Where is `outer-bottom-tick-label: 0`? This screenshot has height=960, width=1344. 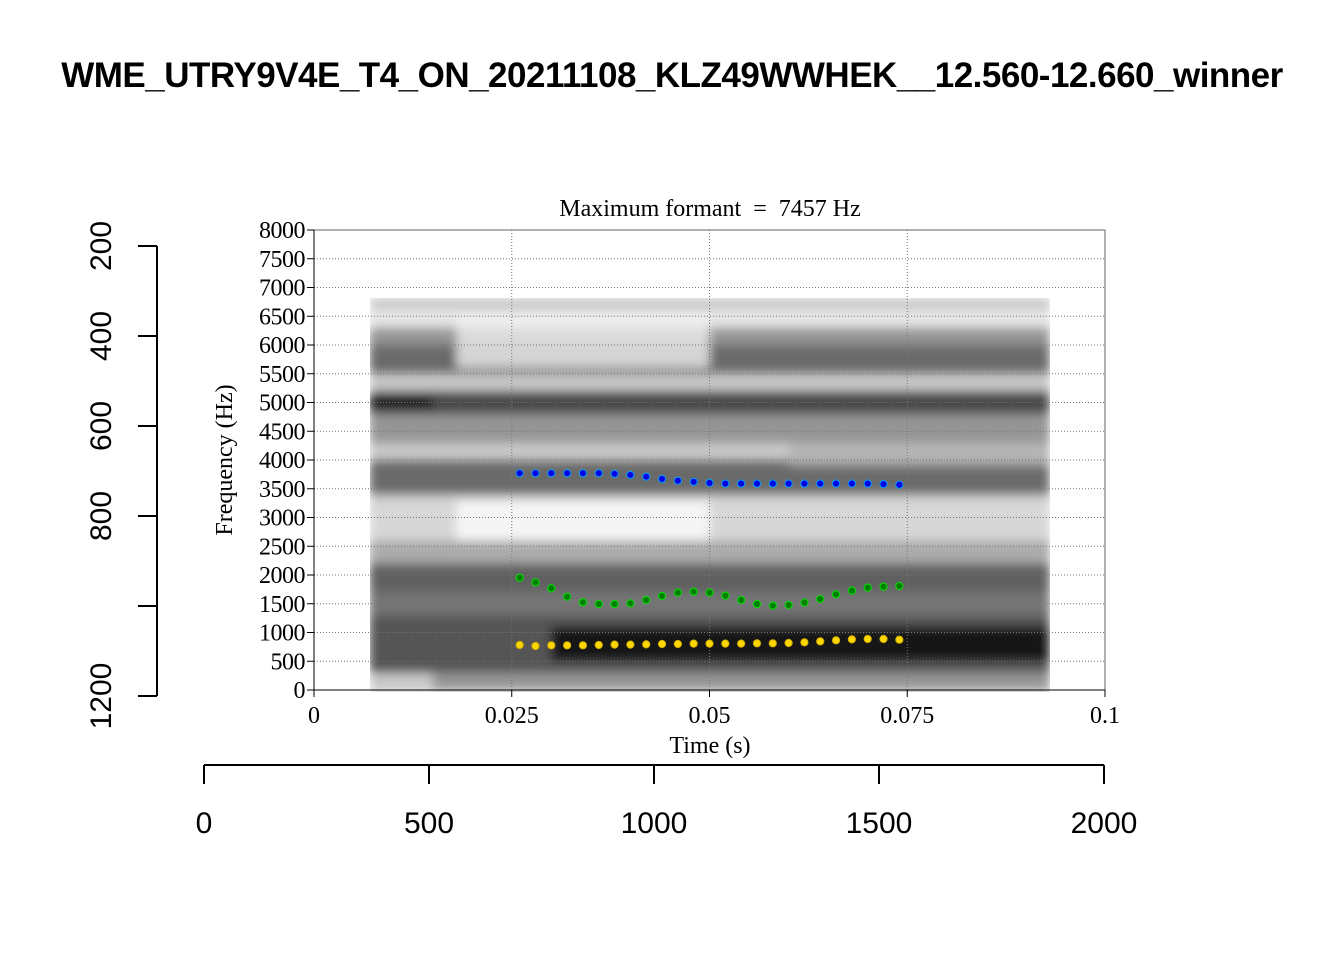 outer-bottom-tick-label: 0 is located at coordinates (204, 823).